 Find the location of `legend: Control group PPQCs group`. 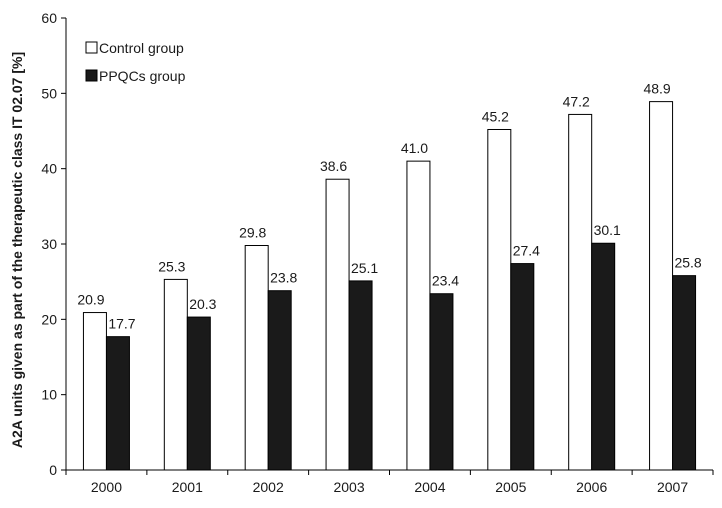

legend: Control group PPQCs group is located at coordinates (135, 62).